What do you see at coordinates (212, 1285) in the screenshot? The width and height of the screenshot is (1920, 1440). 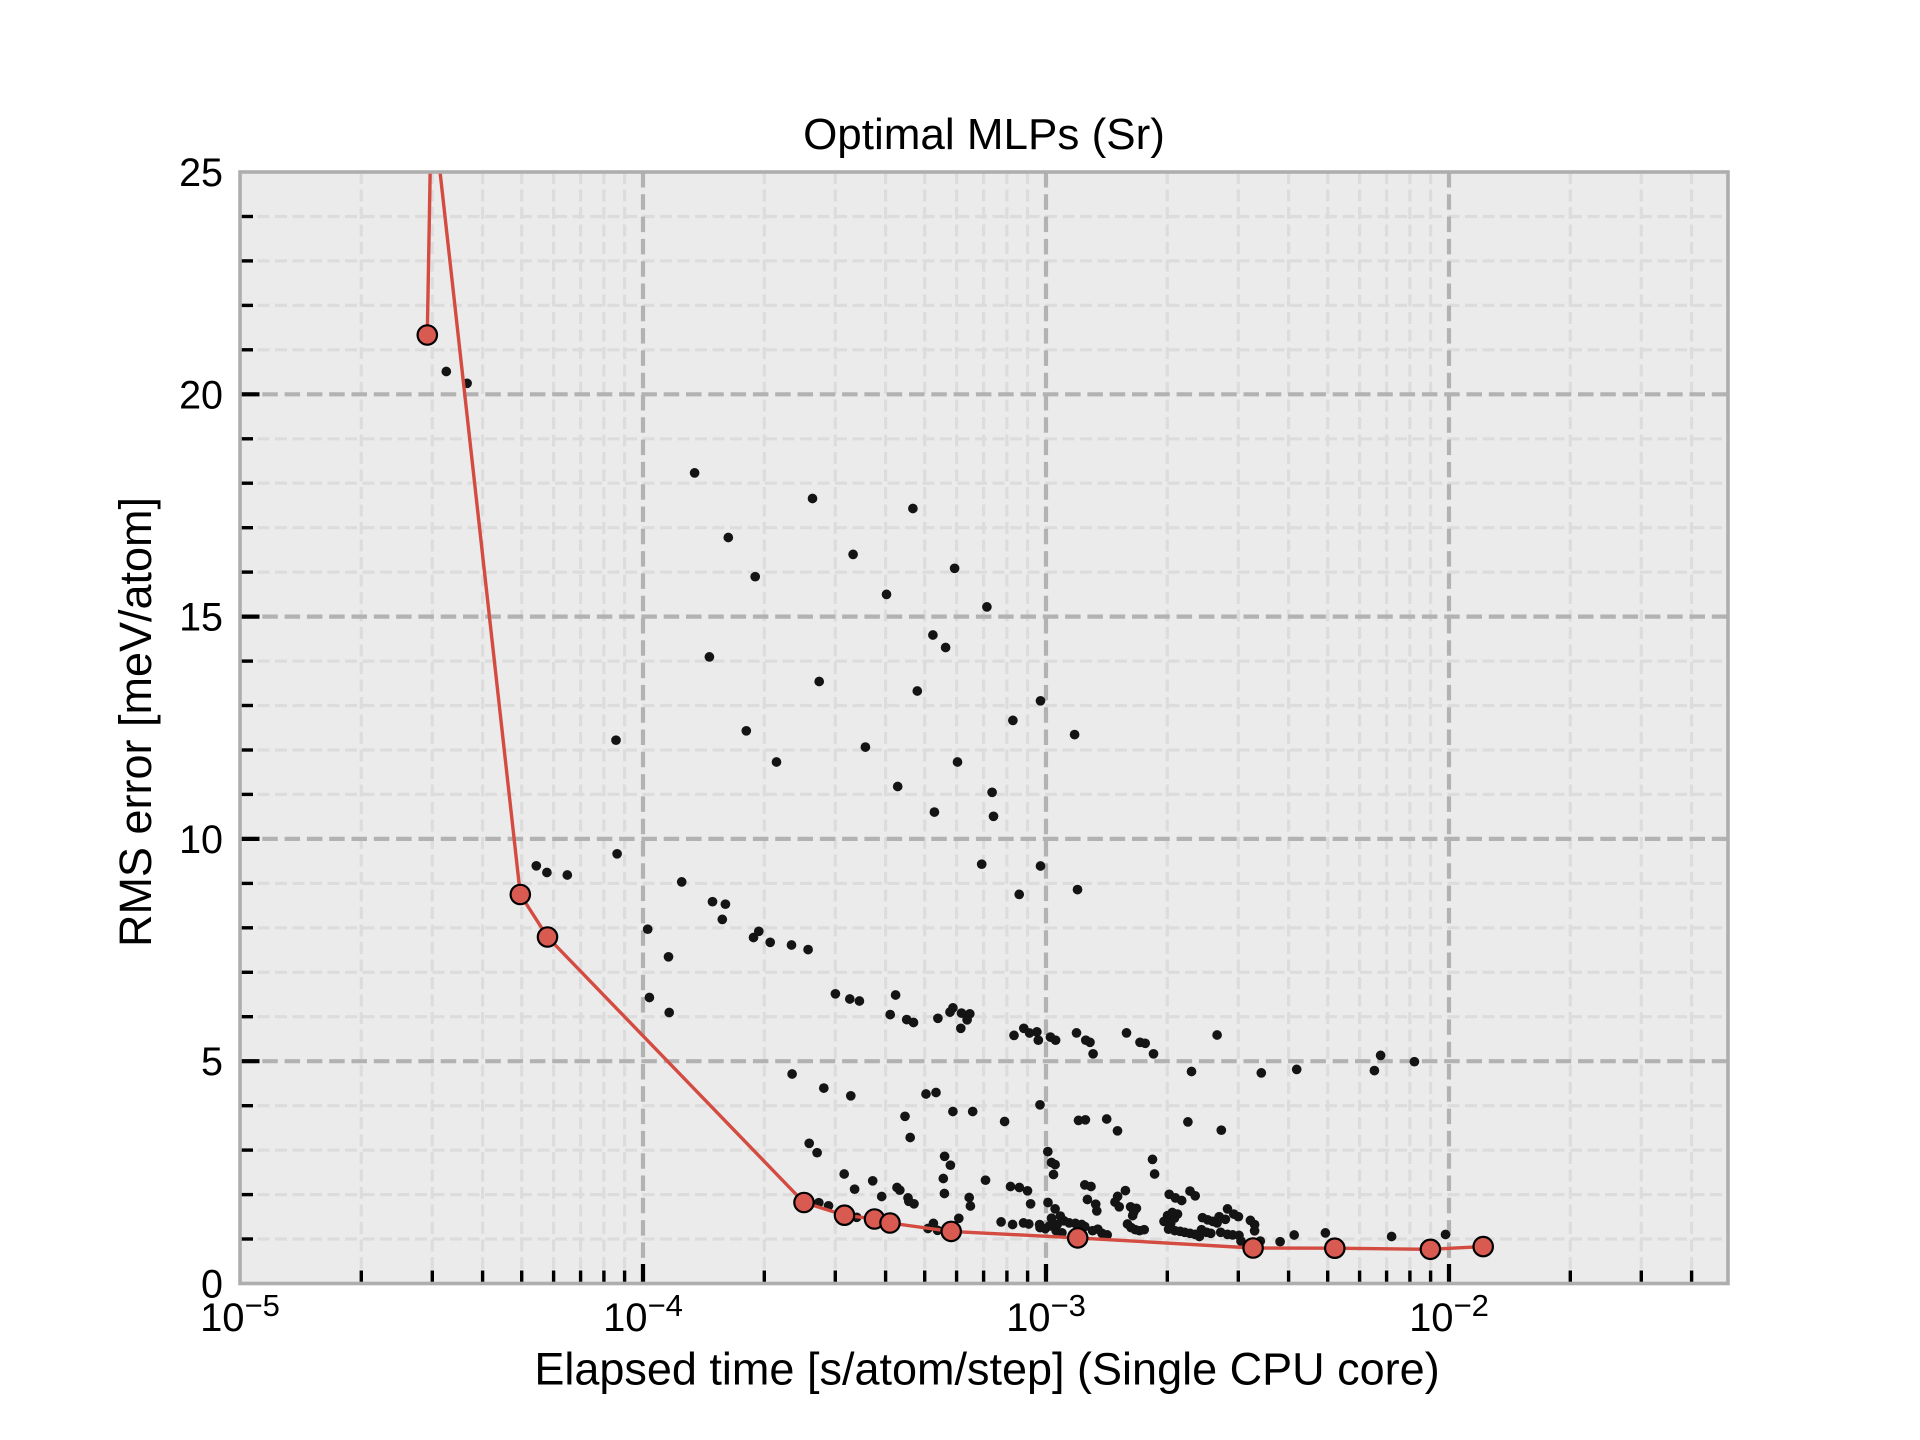 I see `svg-text: 0` at bounding box center [212, 1285].